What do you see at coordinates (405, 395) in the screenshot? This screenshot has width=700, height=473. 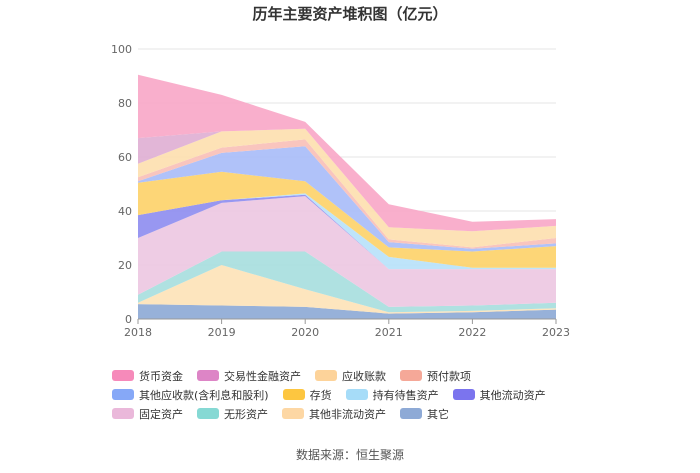 I see `legend-label: 持有待售资产` at bounding box center [405, 395].